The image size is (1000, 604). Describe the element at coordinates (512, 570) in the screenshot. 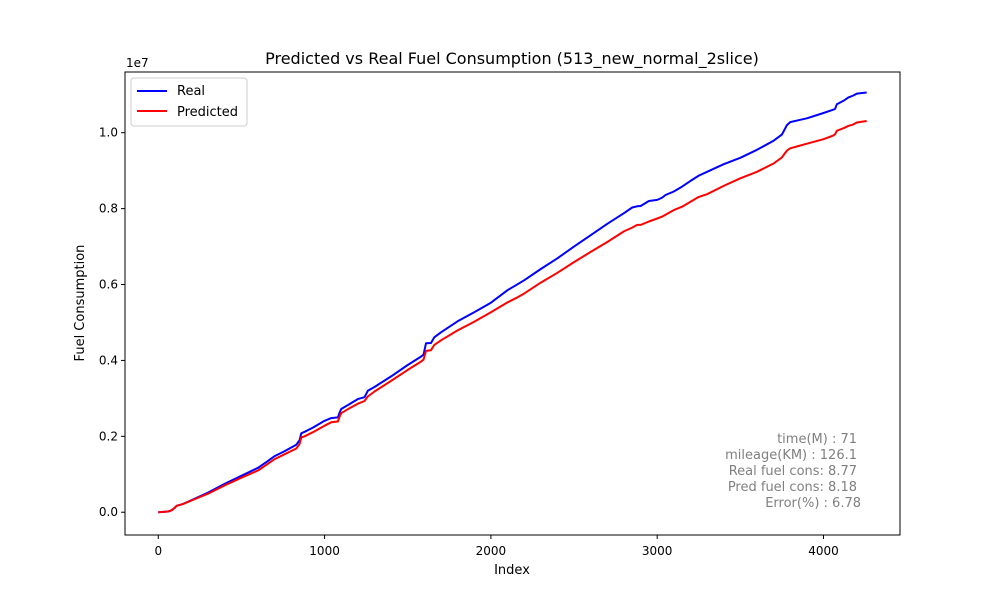

I see `x-axis-label: Index` at that location.